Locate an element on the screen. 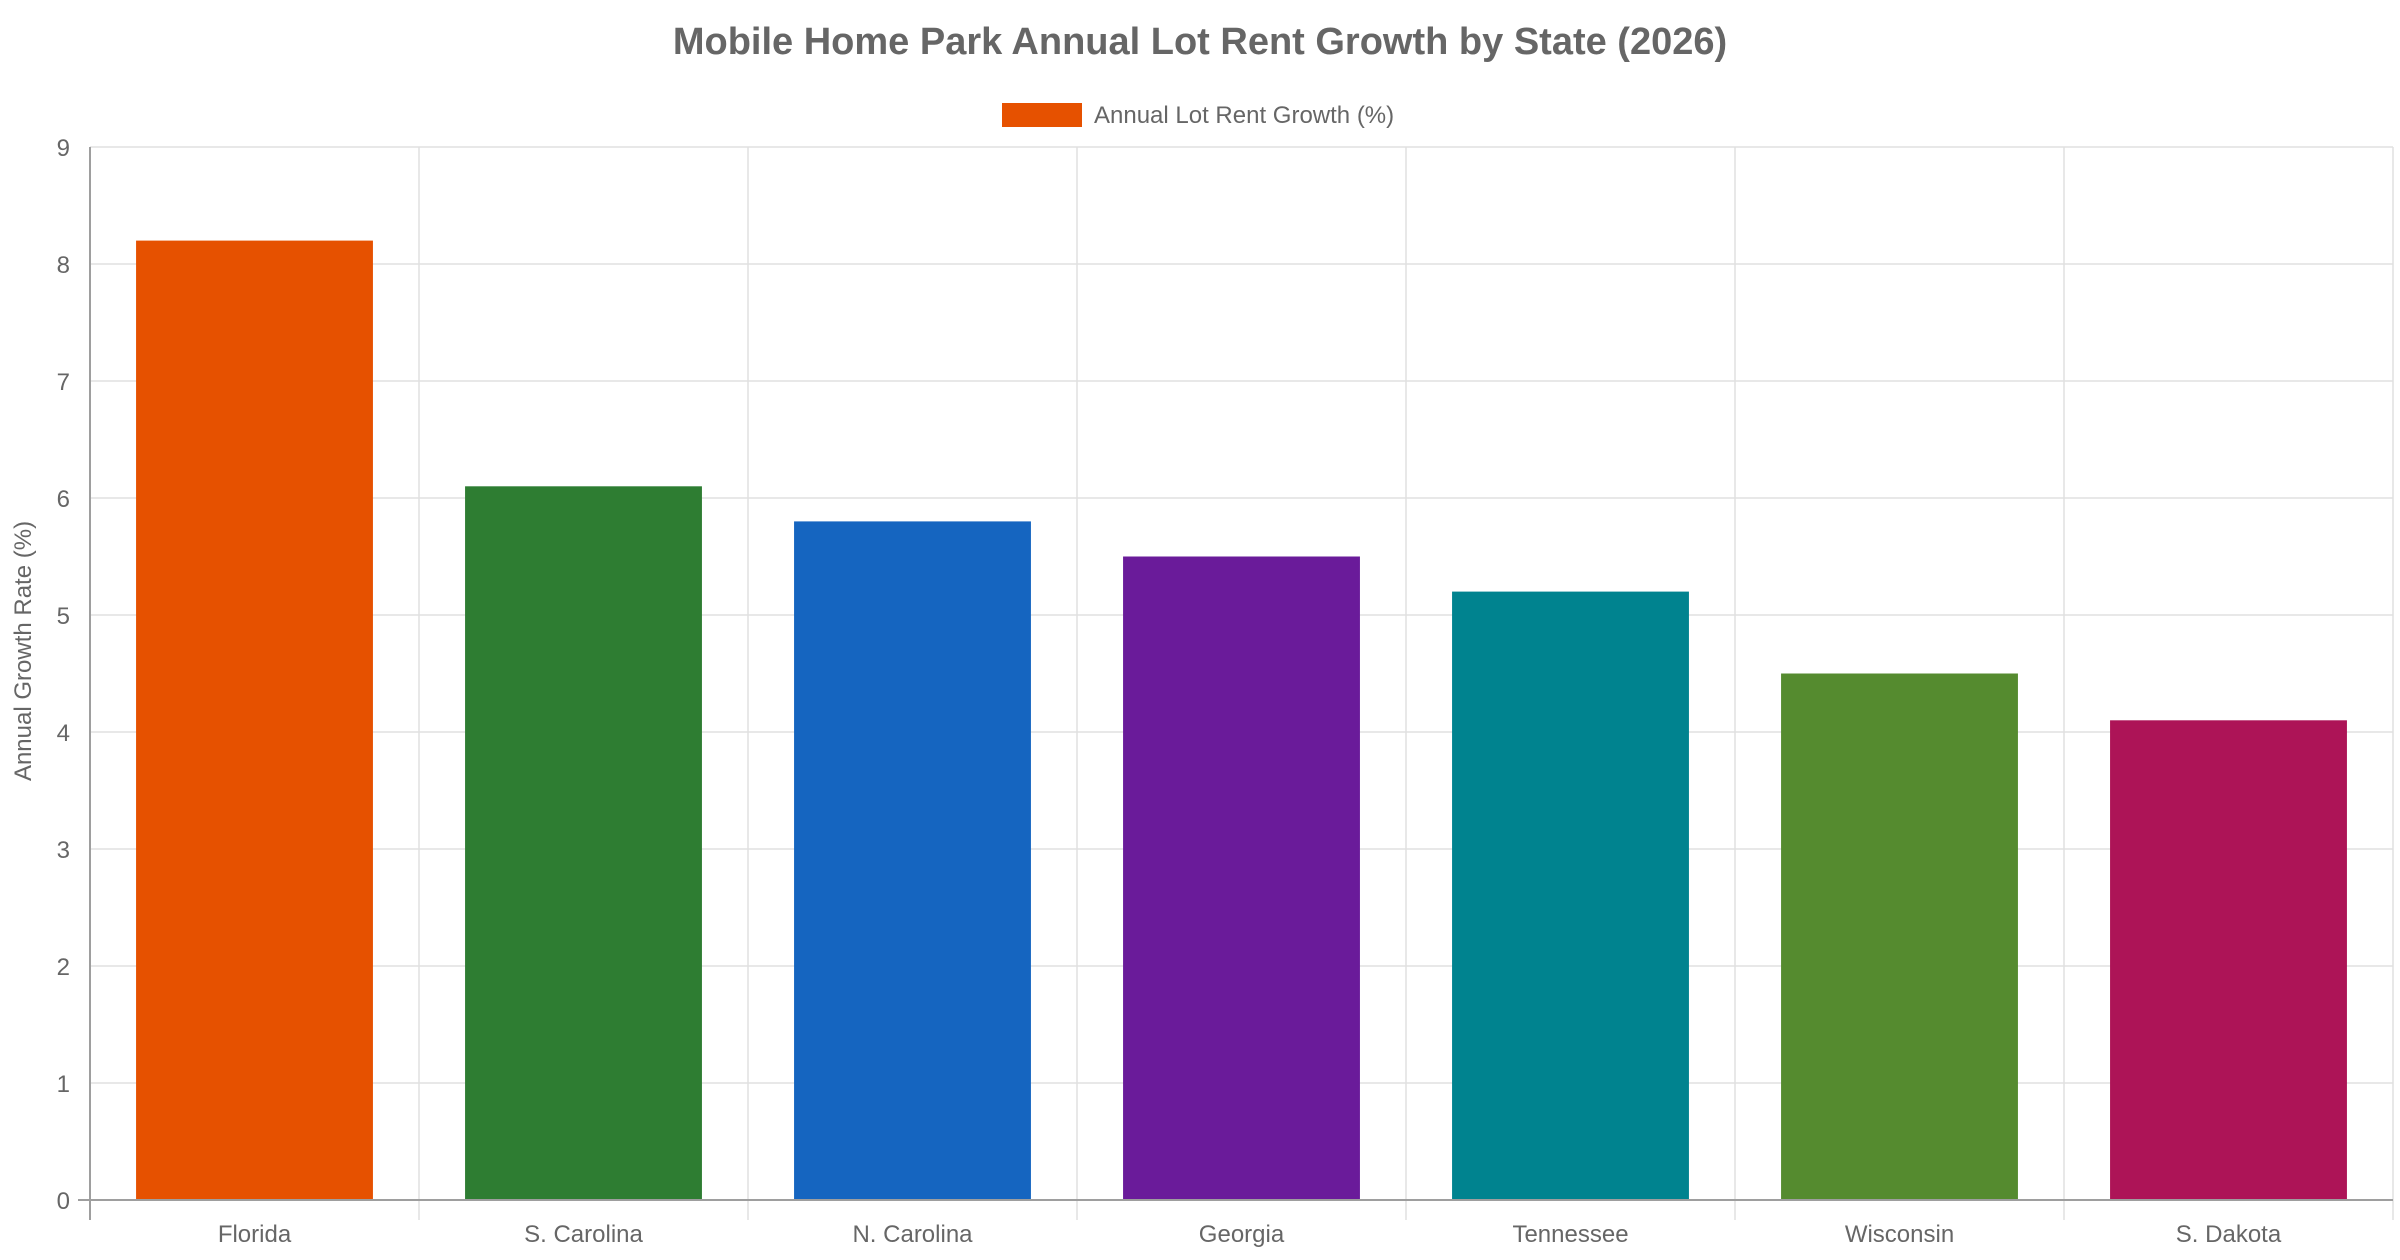  x-tick-label-tennessee: Tennessee is located at coordinates (1570, 1234).